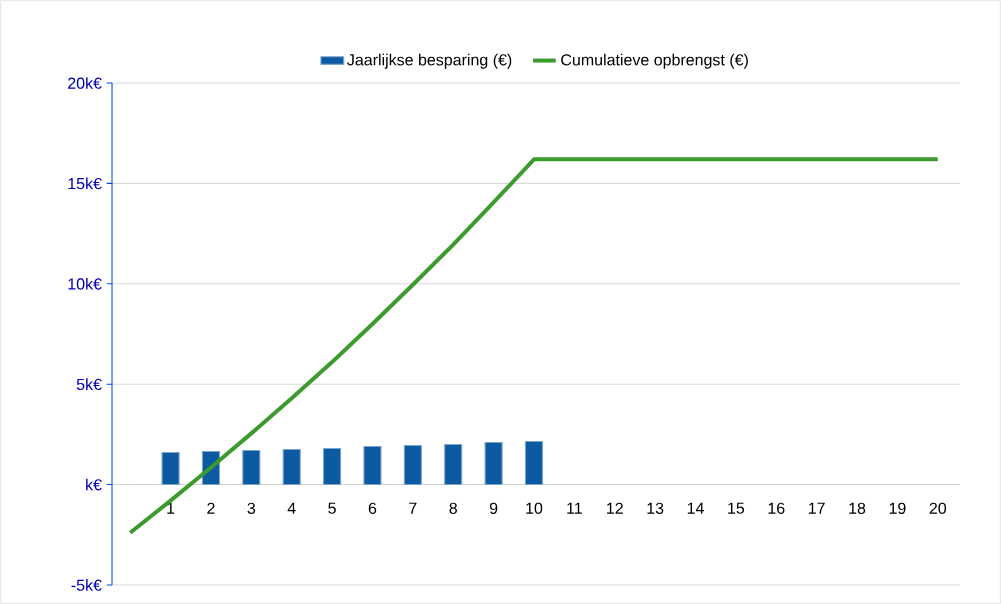 The height and width of the screenshot is (604, 1001). Describe the element at coordinates (89, 384) in the screenshot. I see `y-tick-label: 5k€` at that location.